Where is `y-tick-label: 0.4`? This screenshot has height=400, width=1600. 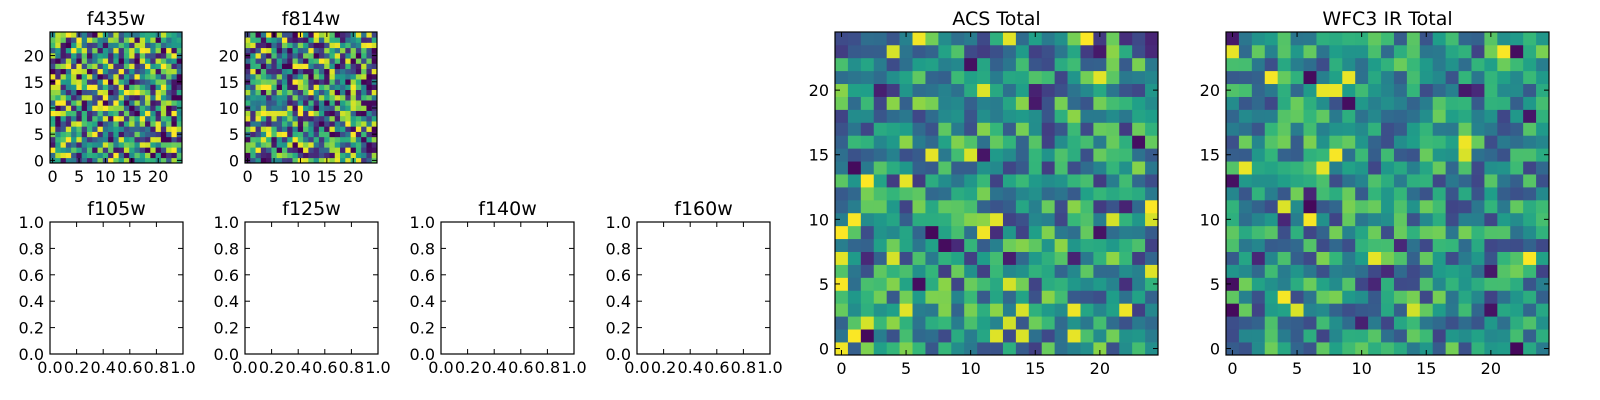
y-tick-label: 0.4 is located at coordinates (422, 301).